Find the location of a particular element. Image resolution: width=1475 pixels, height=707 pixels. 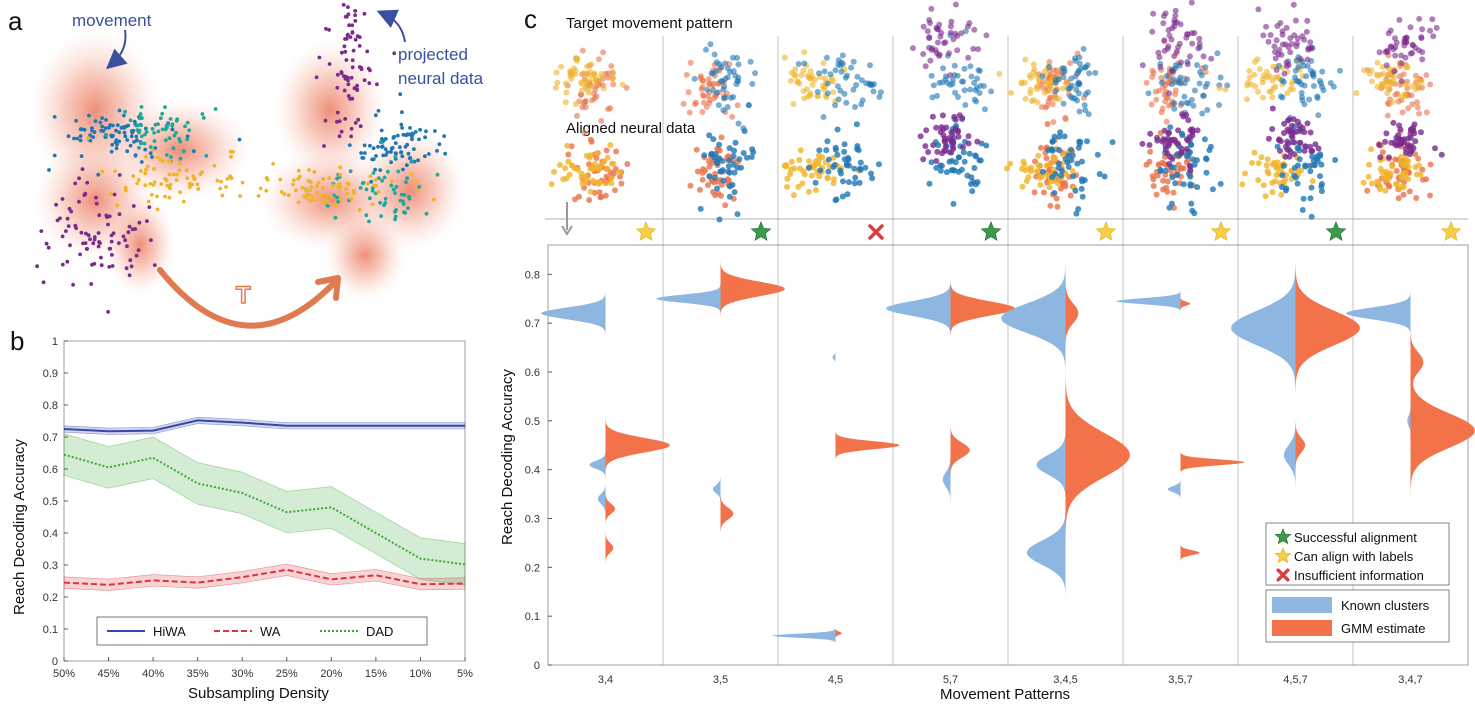

b-y-tick-label: 0.4 is located at coordinates (50, 534).